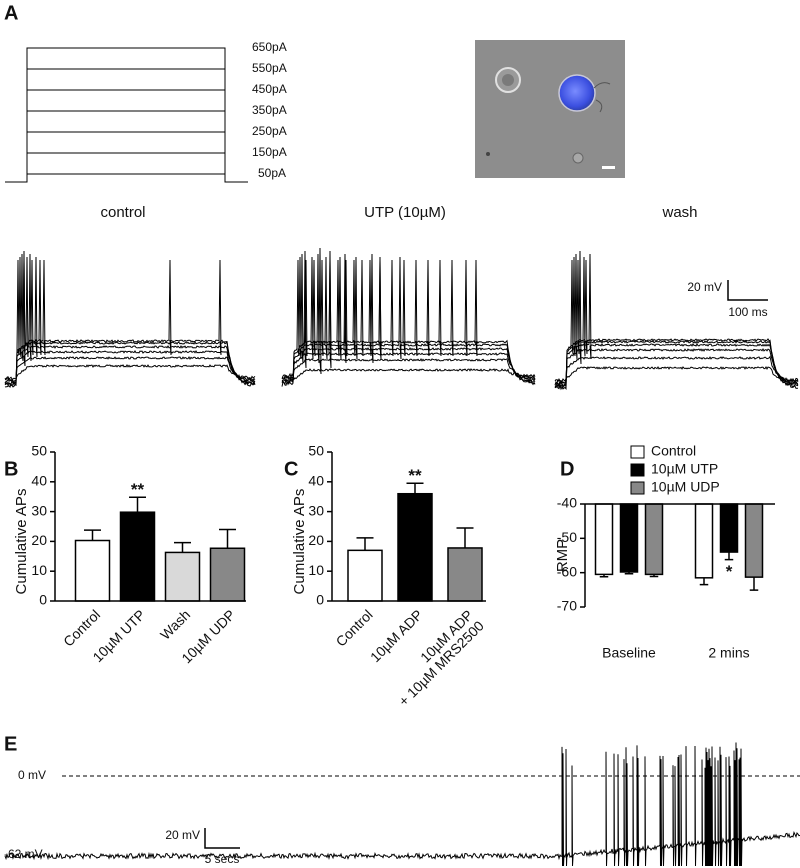 Image resolution: width=800 pixels, height=868 pixels. What do you see at coordinates (679, 212) in the screenshot?
I see `condition-title: wash` at bounding box center [679, 212].